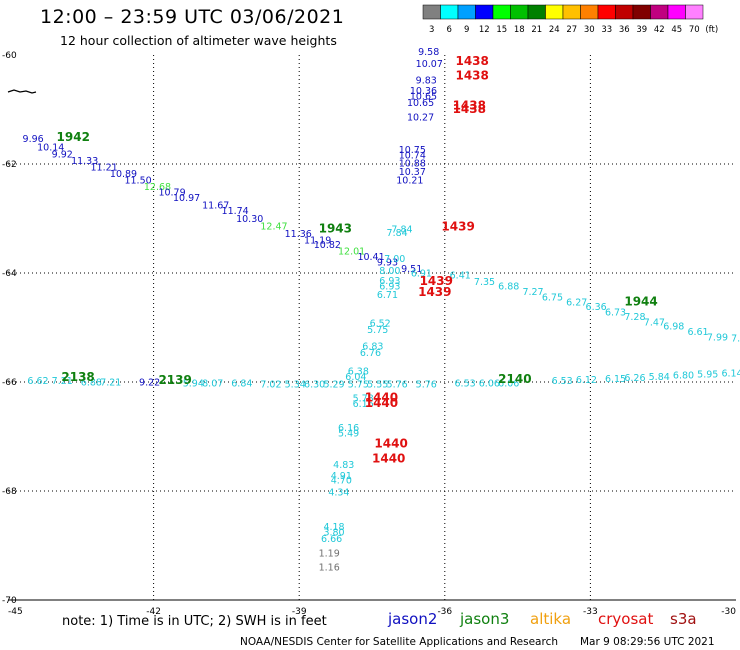 This screenshot has height=650, width=740. What do you see at coordinates (380, 323) in the screenshot?
I see `swh-value: 6.52` at bounding box center [380, 323].